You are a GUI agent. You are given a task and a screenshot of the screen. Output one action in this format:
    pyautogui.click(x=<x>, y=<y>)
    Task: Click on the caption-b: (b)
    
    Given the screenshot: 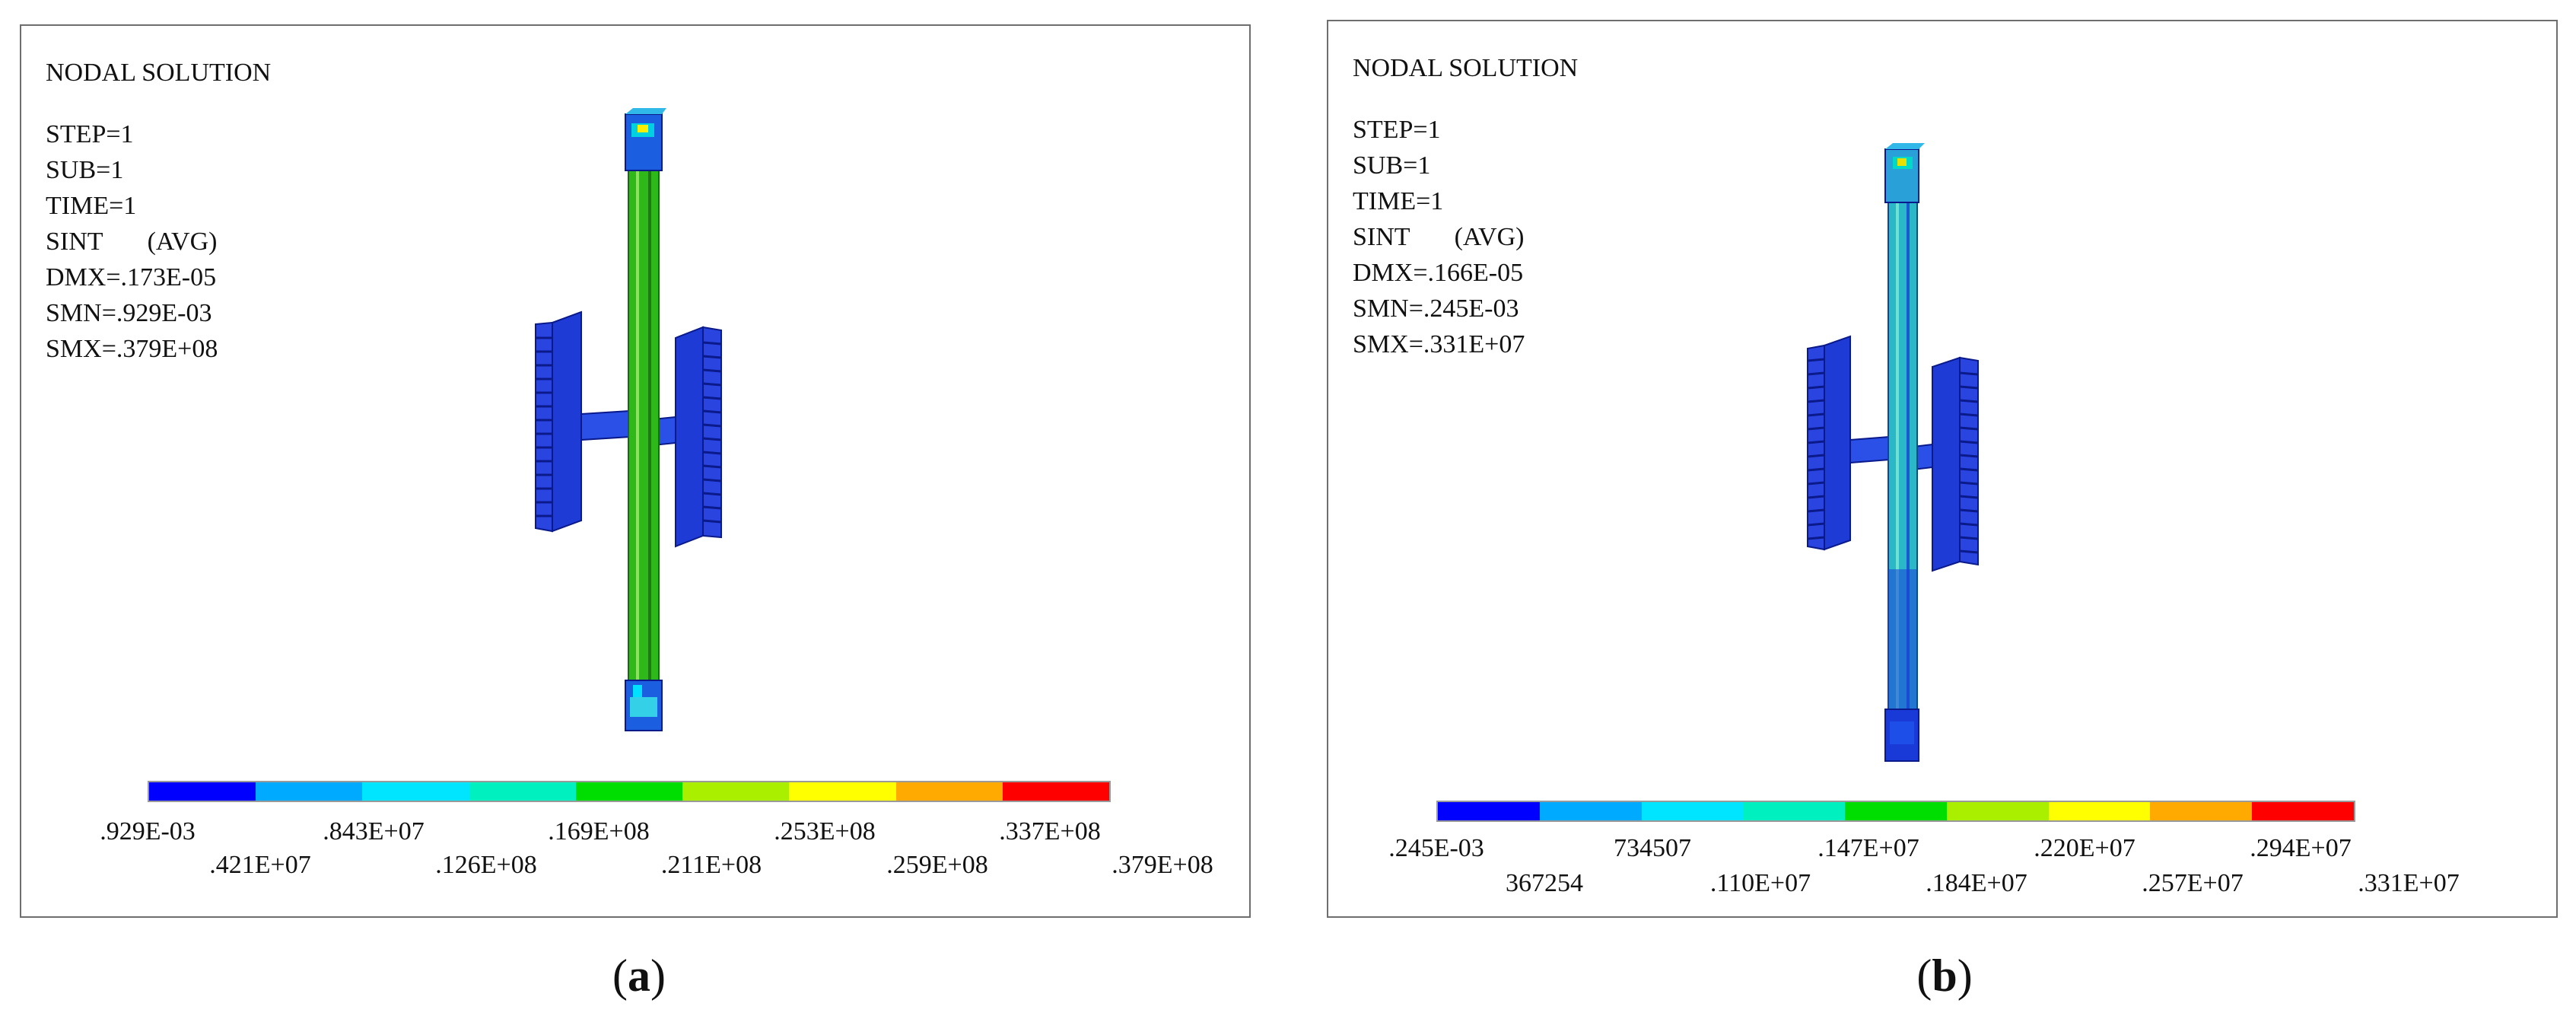 What is the action you would take?
    pyautogui.click(x=1944, y=976)
    